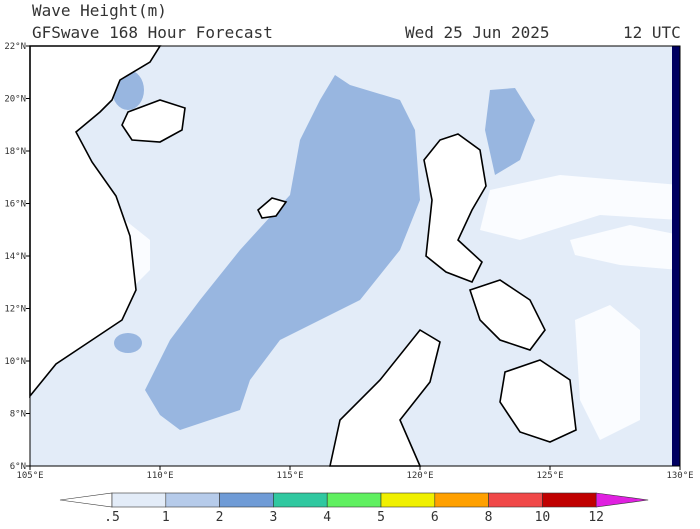  Describe the element at coordinates (385, 397) in the screenshot. I see `land-borneo` at that location.